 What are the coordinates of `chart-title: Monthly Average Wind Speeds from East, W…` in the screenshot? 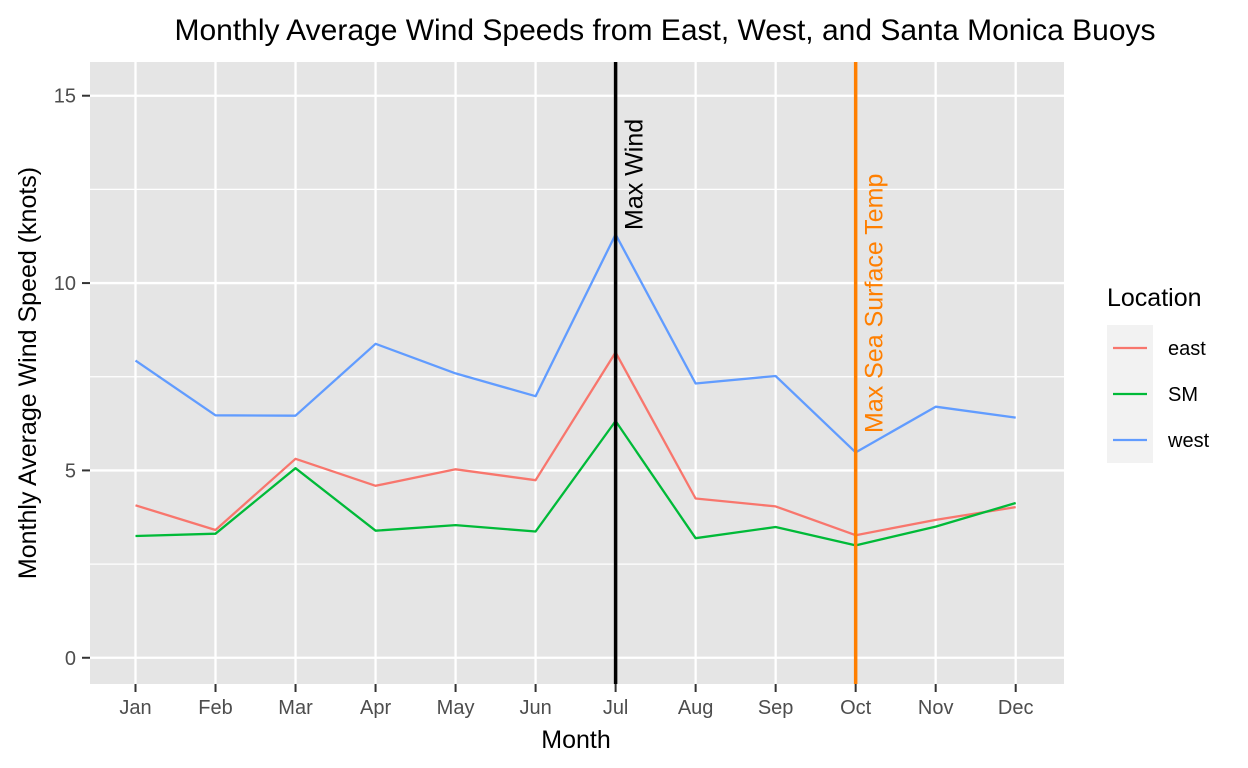 It's located at (664, 30).